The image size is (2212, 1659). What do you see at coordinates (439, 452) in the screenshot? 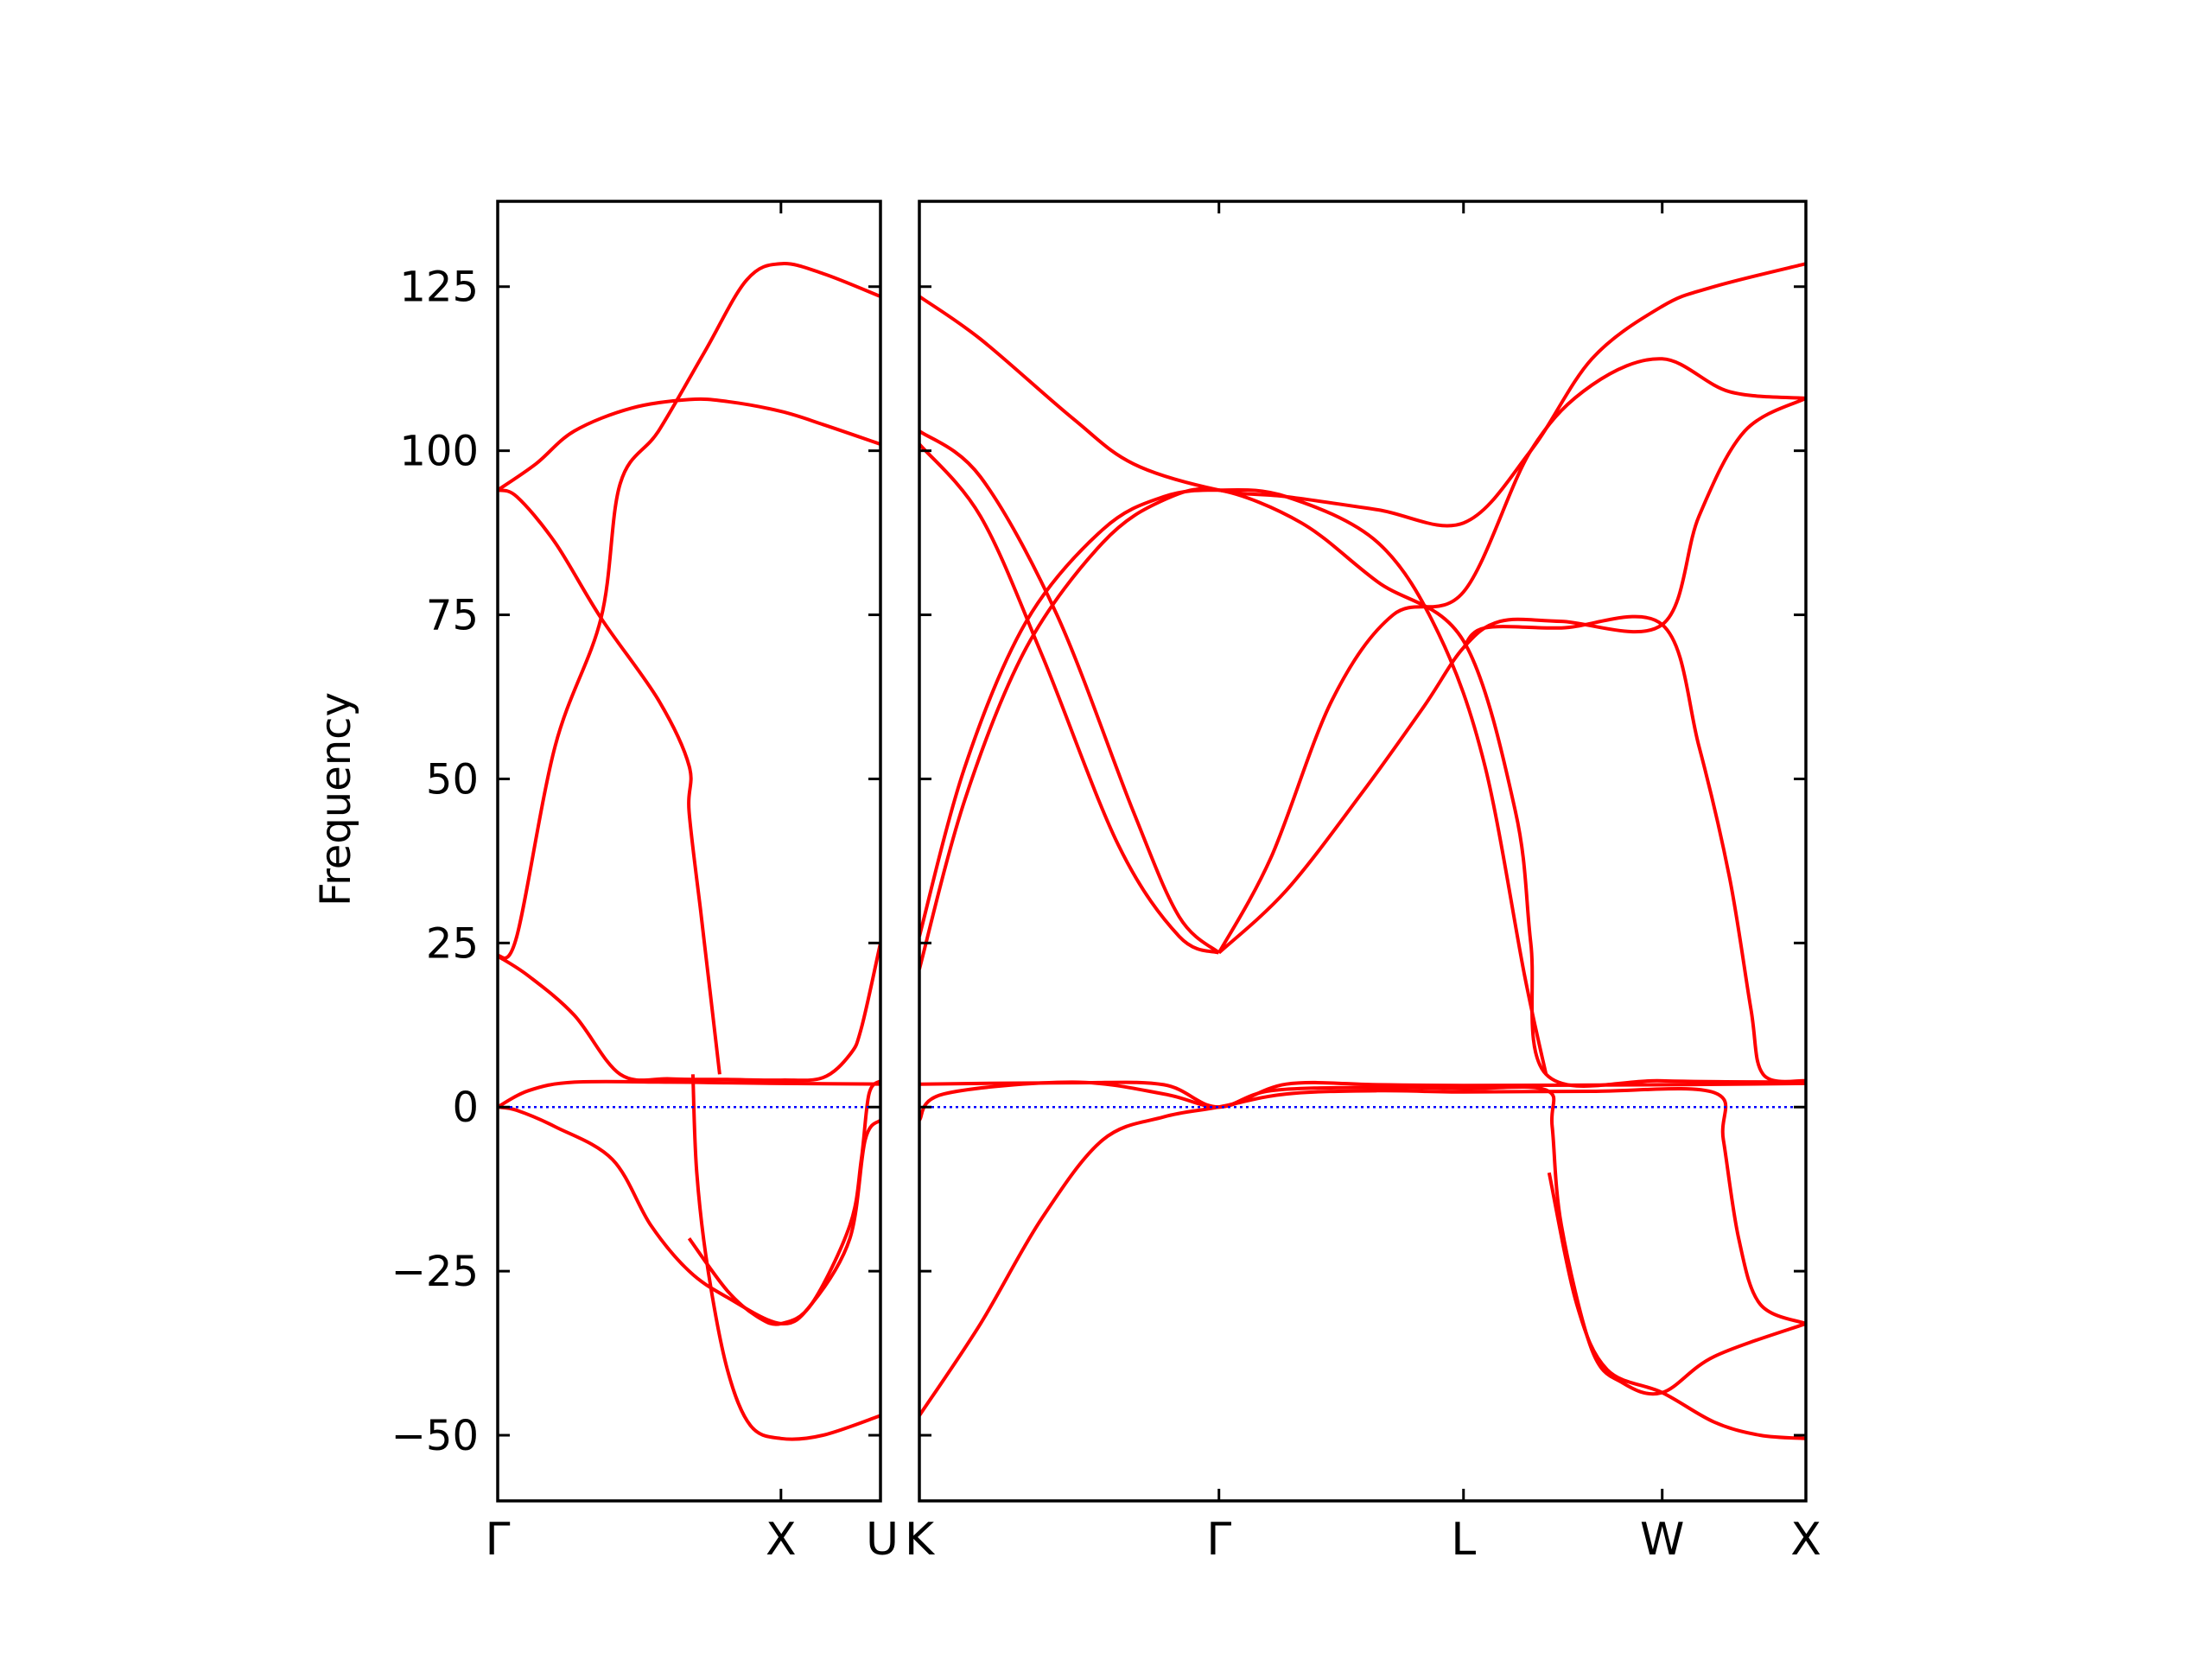
I see `y-tick-label: 100` at bounding box center [439, 452].